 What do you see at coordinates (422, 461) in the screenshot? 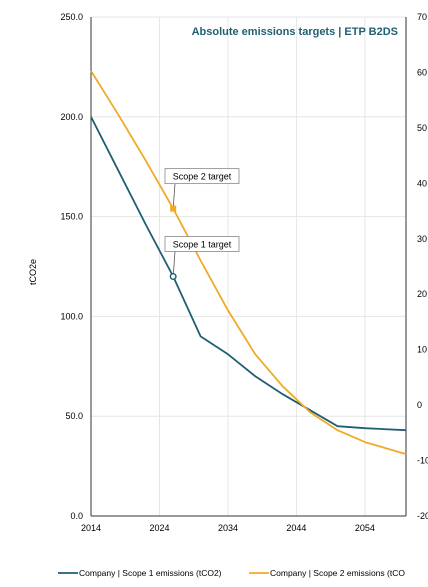
I see `y2-tick-label: -10` at bounding box center [422, 461].